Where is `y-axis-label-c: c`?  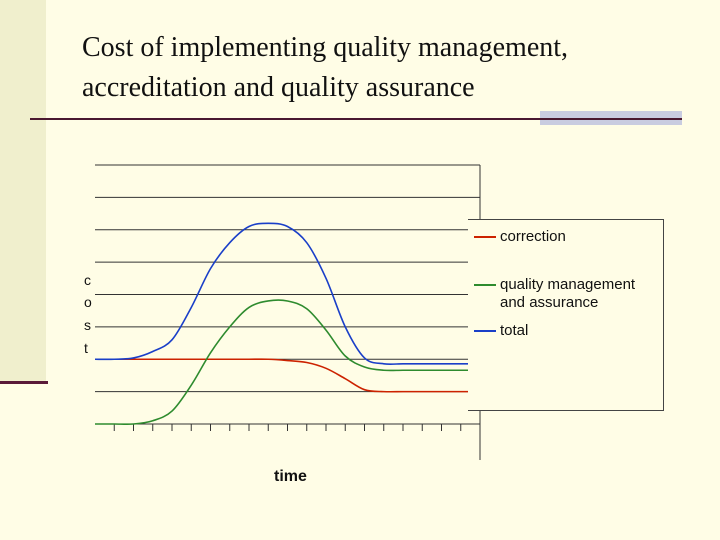
y-axis-label-c: c is located at coordinates (87, 280).